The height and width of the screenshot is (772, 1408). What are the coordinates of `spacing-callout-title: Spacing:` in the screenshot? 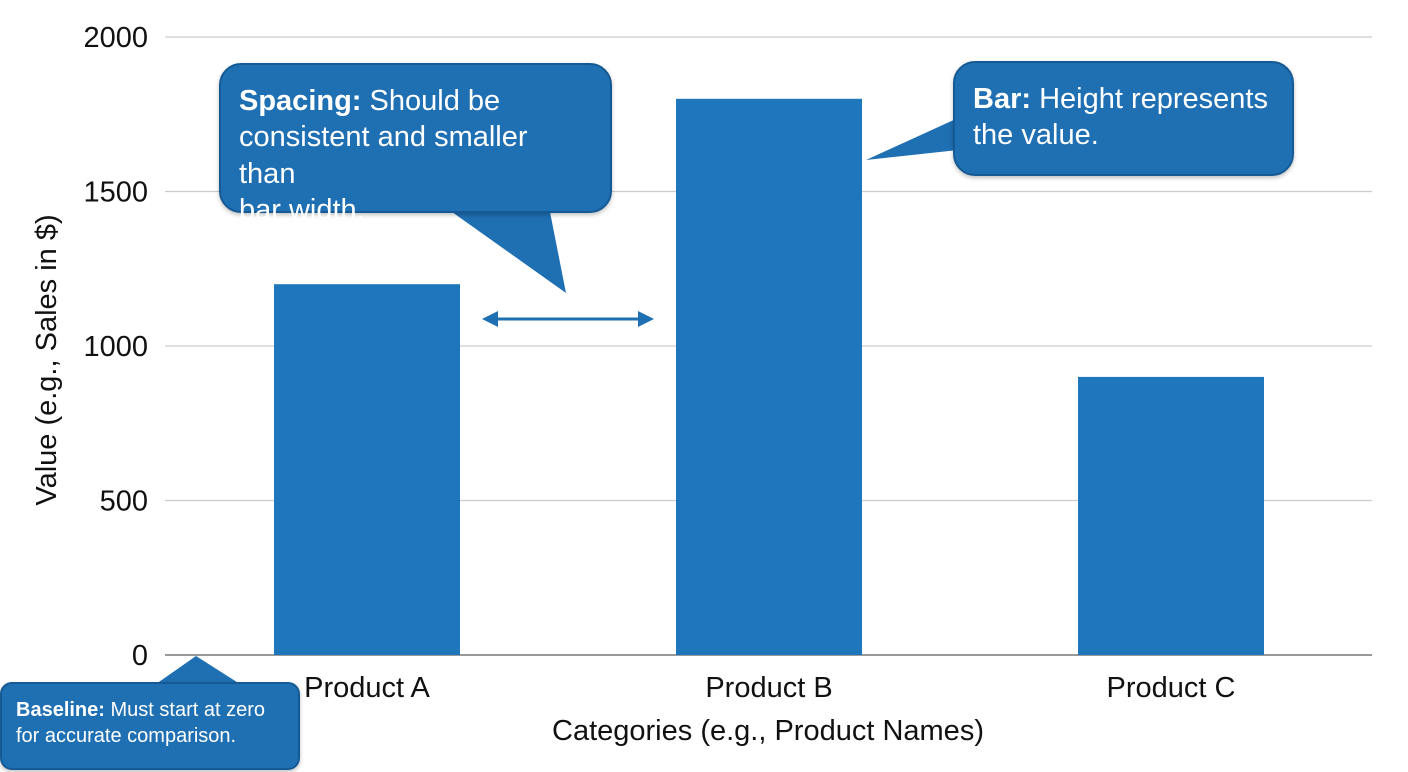 It's located at (300, 101).